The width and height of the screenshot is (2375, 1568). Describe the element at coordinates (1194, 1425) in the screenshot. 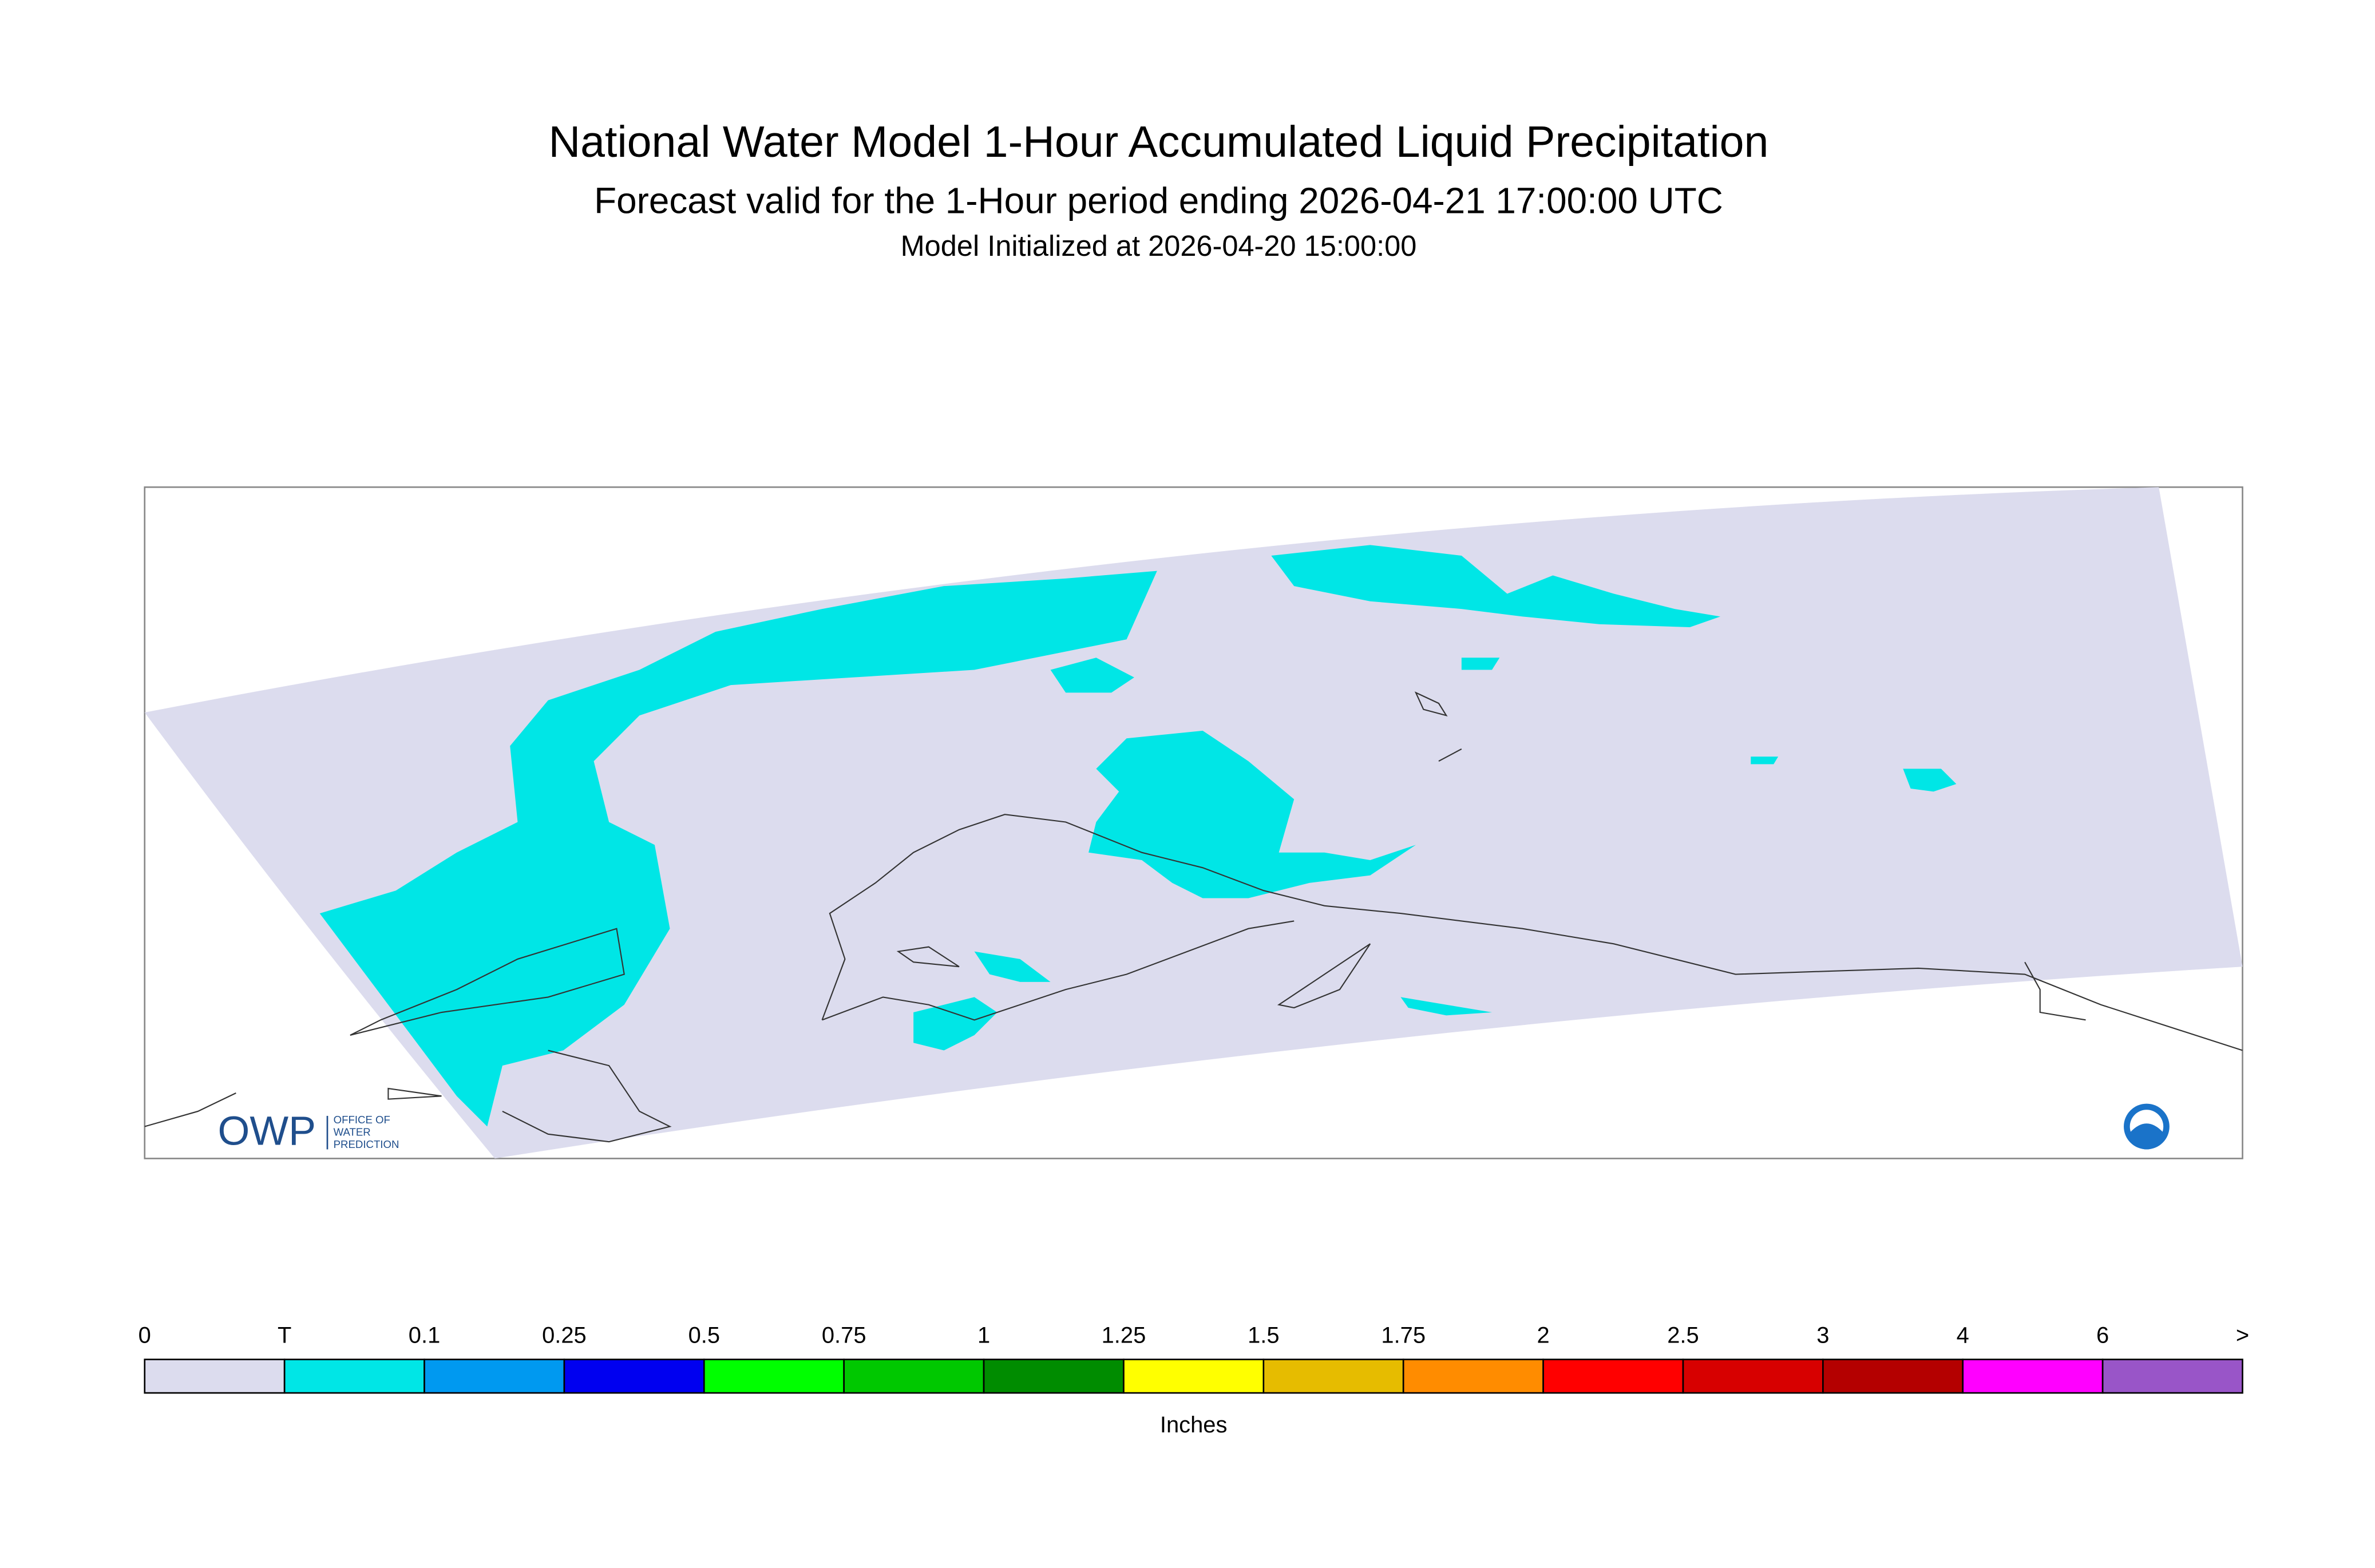

I see `units-label: Inches` at that location.